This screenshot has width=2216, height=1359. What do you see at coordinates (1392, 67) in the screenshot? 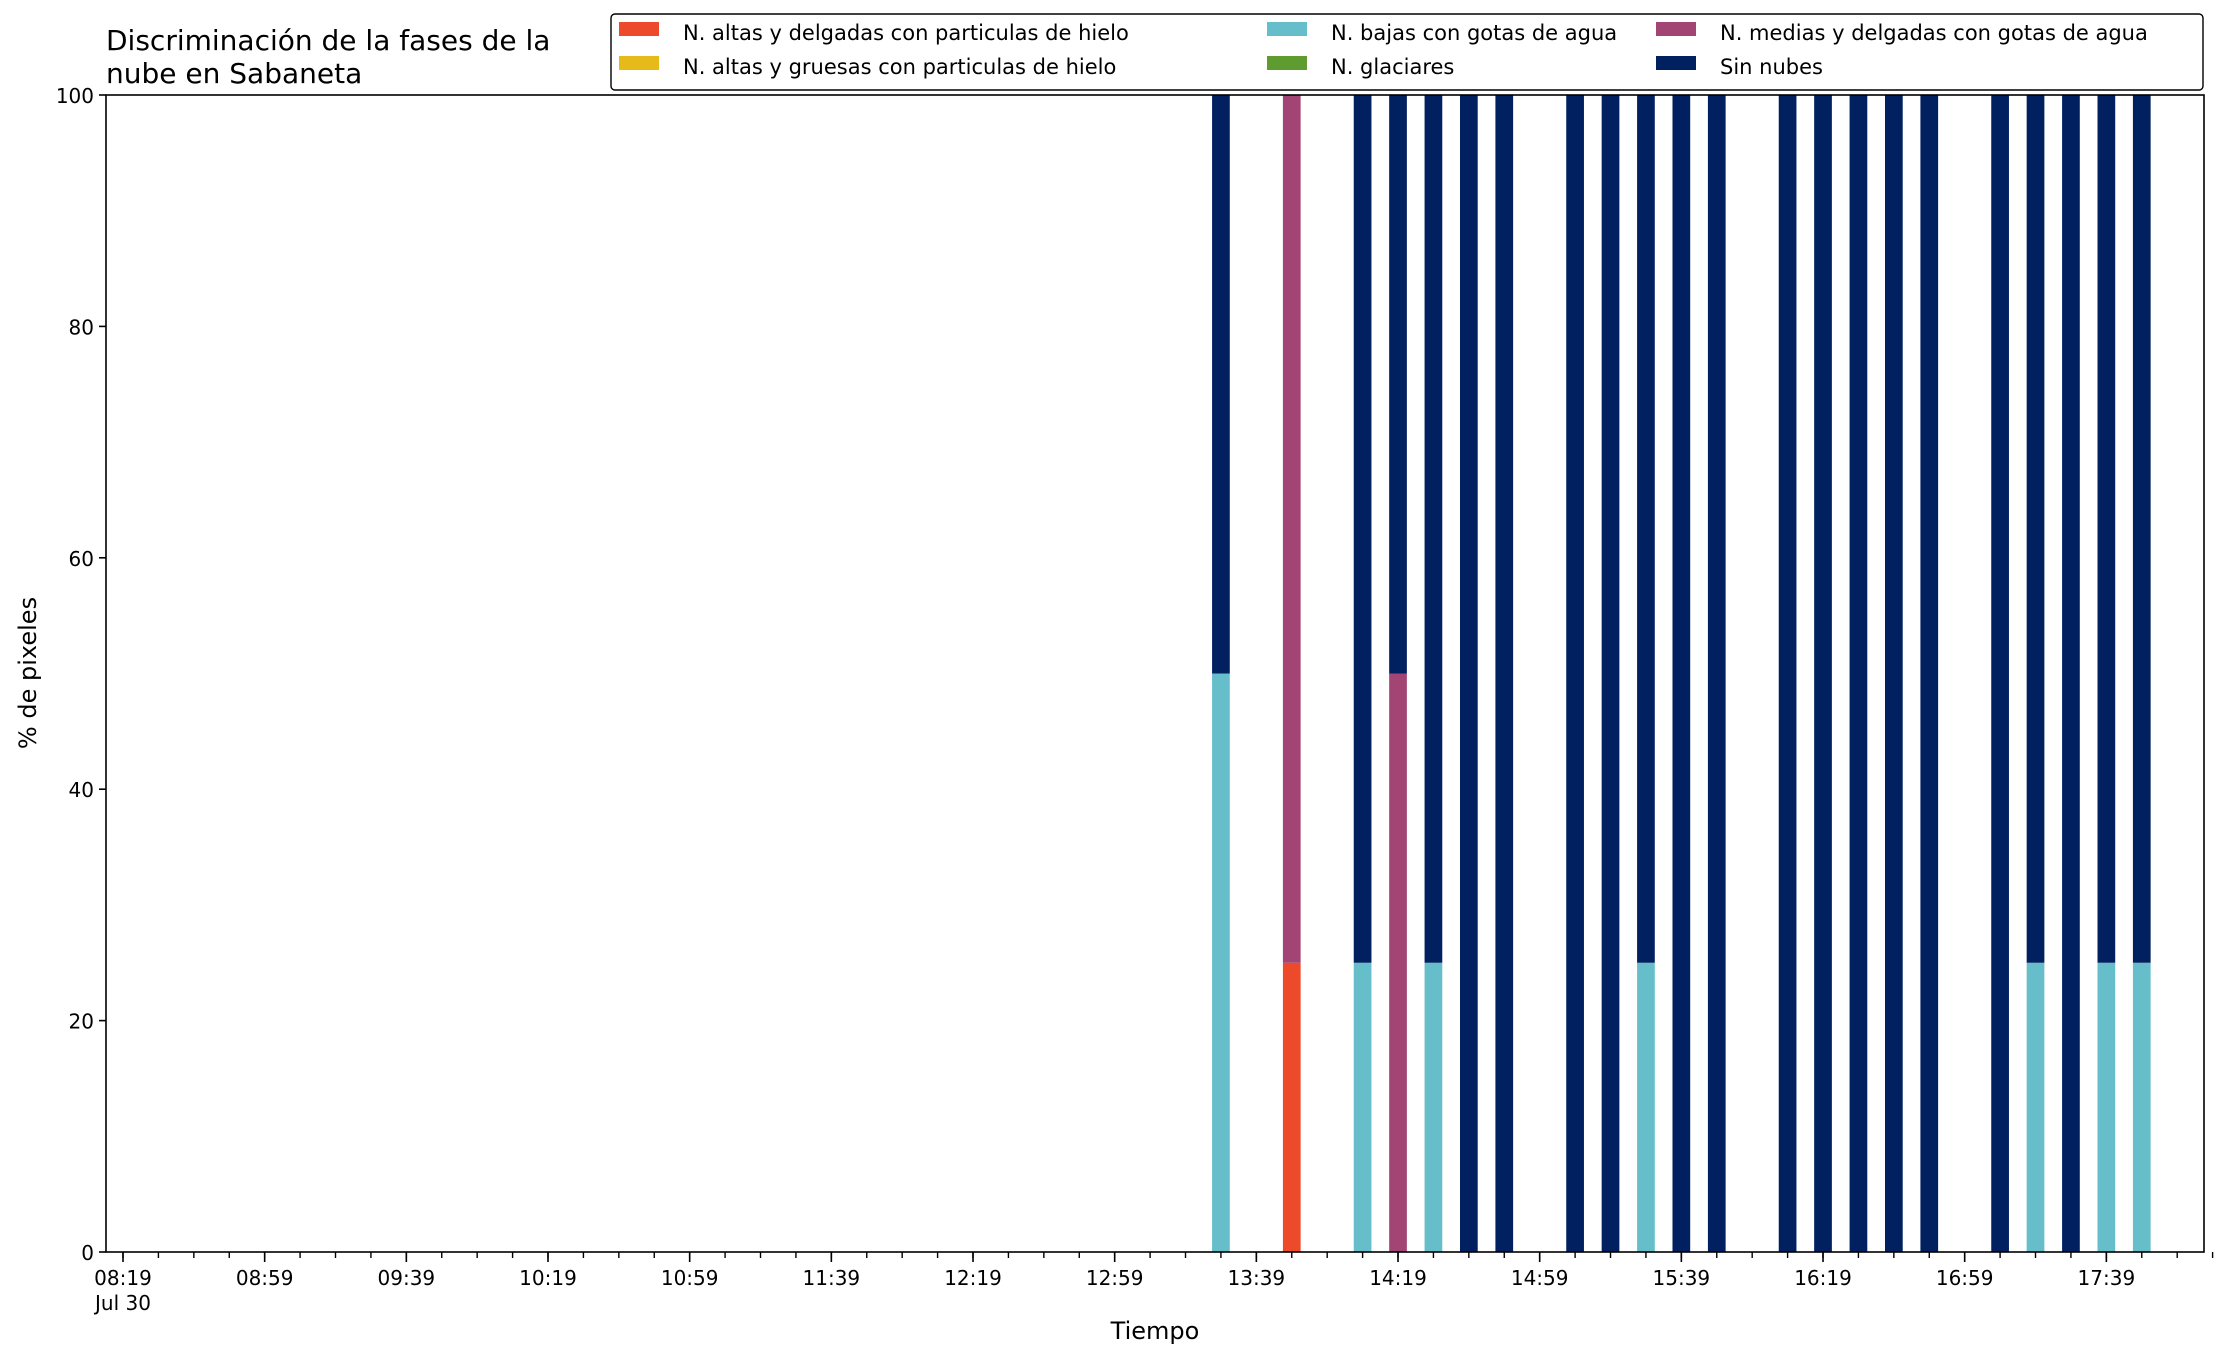
I see `legend-label: N. glaciares` at bounding box center [1392, 67].